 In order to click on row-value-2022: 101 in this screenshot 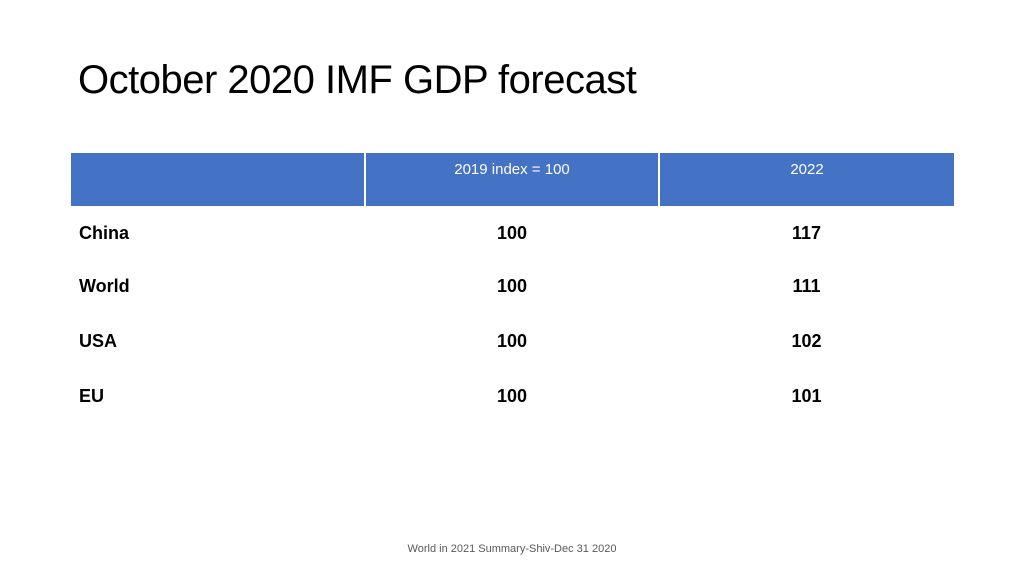, I will do `click(806, 396)`.